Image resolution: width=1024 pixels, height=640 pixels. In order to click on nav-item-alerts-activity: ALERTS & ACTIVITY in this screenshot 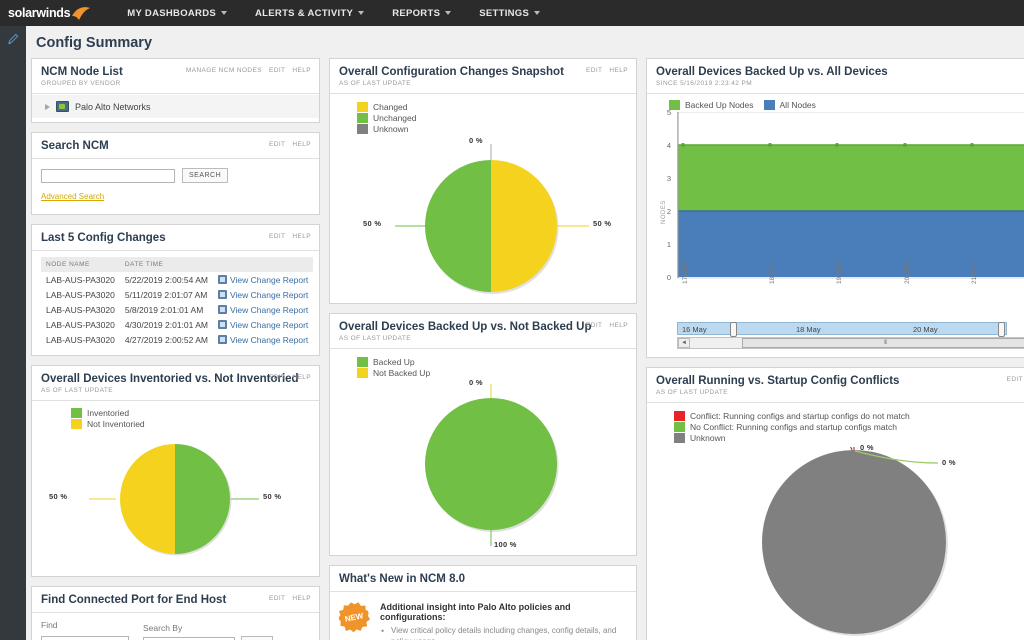, I will do `click(309, 13)`.